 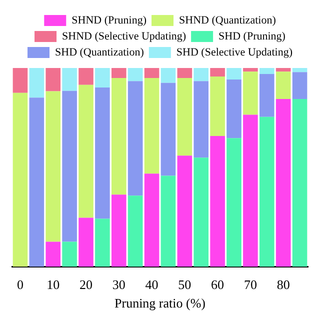 I want to click on x-axis-title: Pruning ratio (%), so click(x=160, y=303).